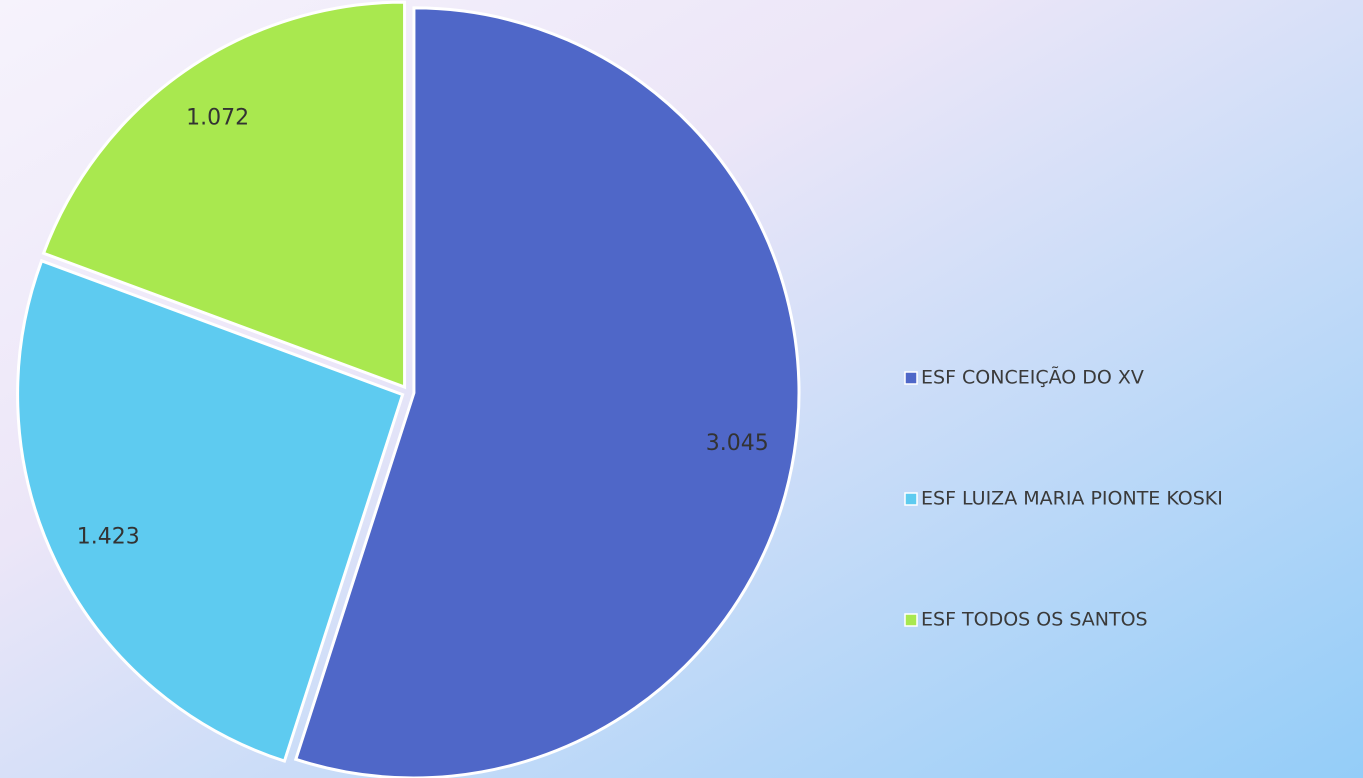 This screenshot has width=1363, height=778. Describe the element at coordinates (1032, 377) in the screenshot. I see `legend-label: ESF CONCEIÇÃO DO XV` at that location.